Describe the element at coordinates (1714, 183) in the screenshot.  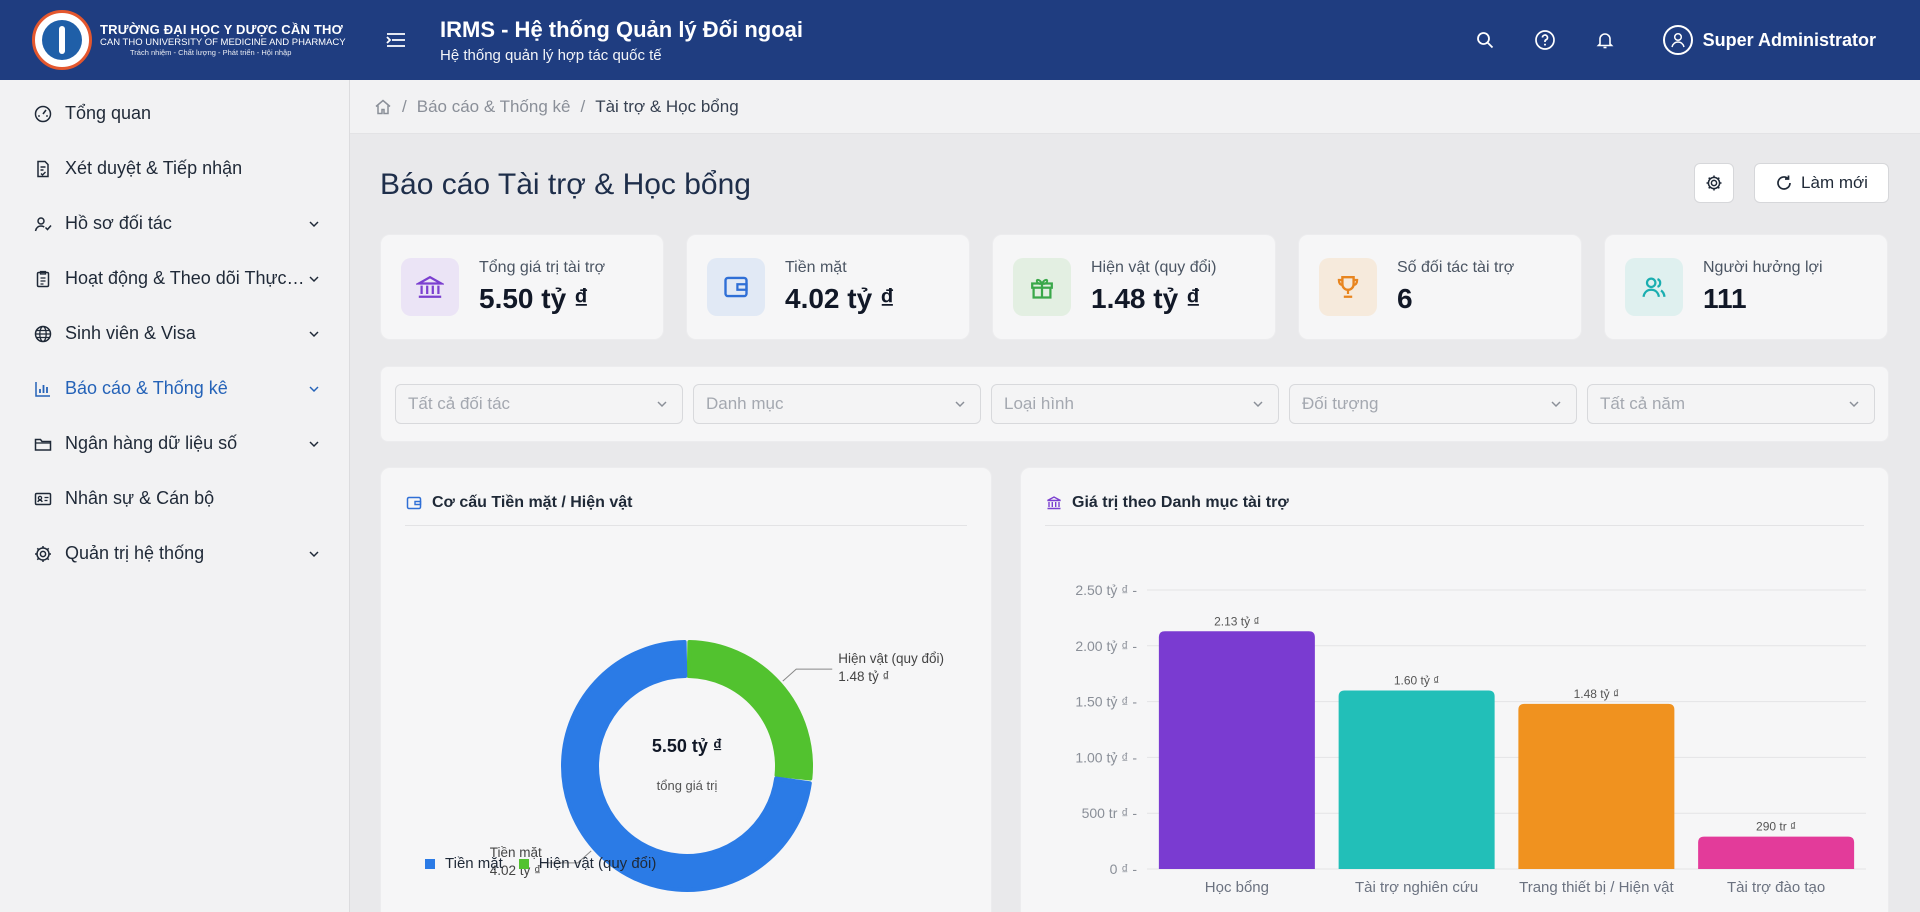
I see `settings-button` at that location.